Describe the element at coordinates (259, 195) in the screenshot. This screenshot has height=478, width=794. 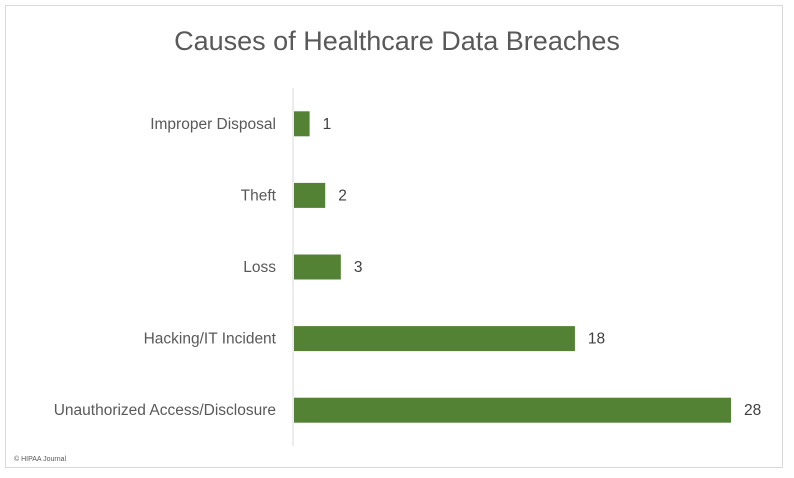
I see `category-label: Theft` at that location.